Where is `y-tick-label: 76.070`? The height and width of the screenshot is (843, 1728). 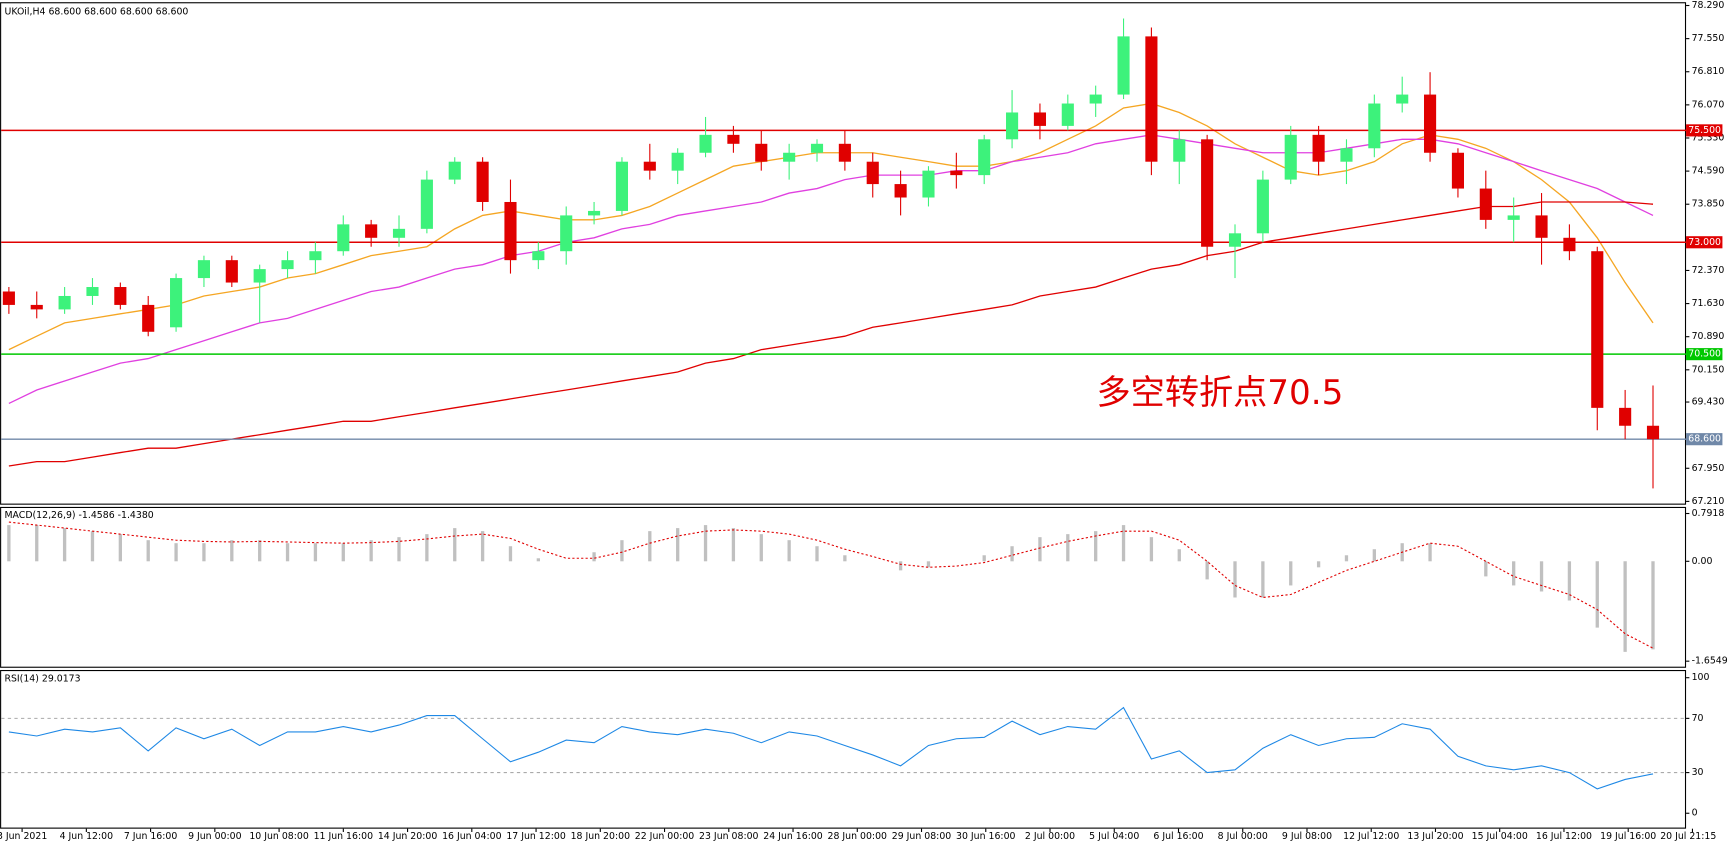
y-tick-label: 76.070 is located at coordinates (1708, 104).